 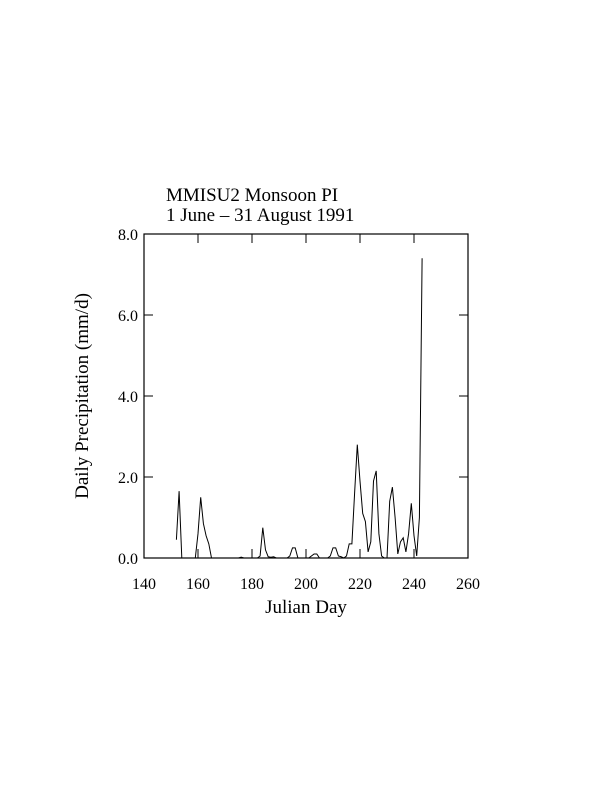 I want to click on x-tick-label: 220, so click(x=360, y=584).